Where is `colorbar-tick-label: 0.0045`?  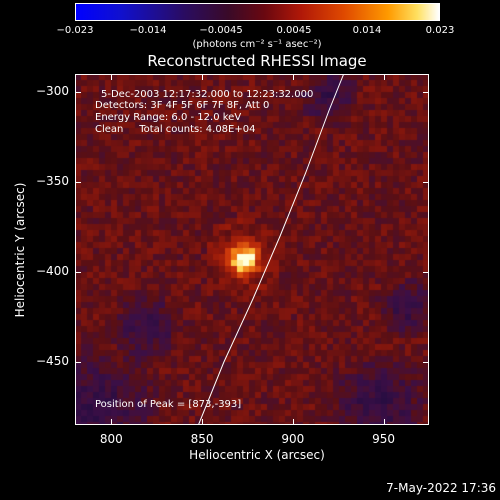 colorbar-tick-label: 0.0045 is located at coordinates (294, 30).